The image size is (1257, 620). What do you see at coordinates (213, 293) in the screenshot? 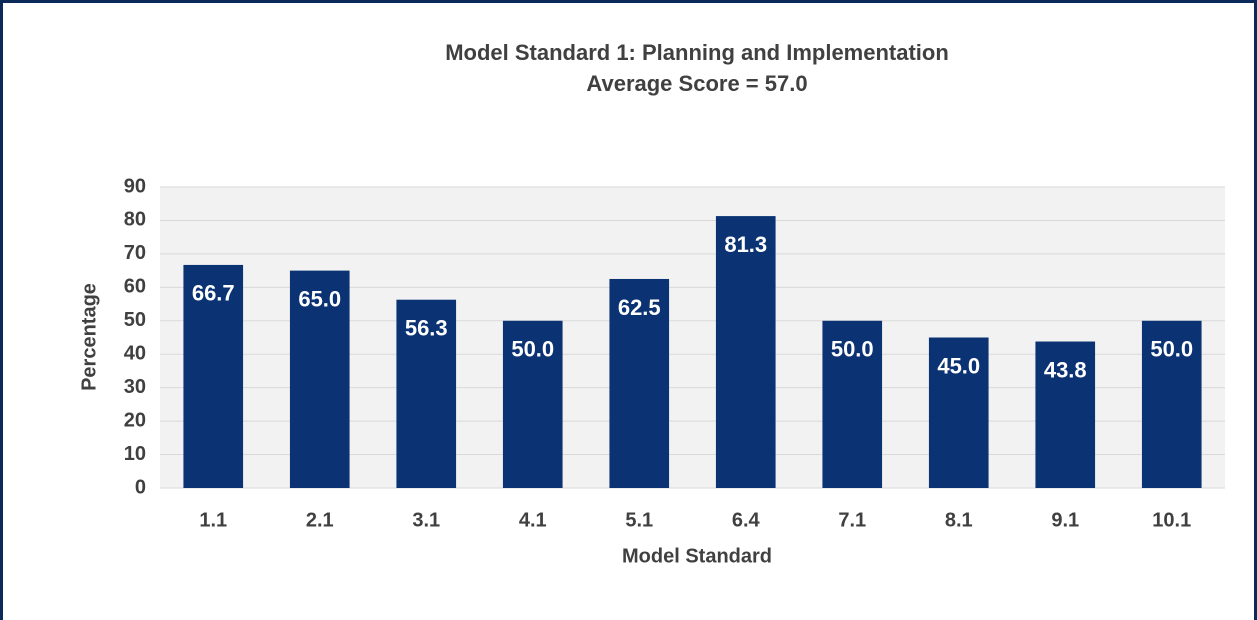
I see `data-label: 66.7` at bounding box center [213, 293].